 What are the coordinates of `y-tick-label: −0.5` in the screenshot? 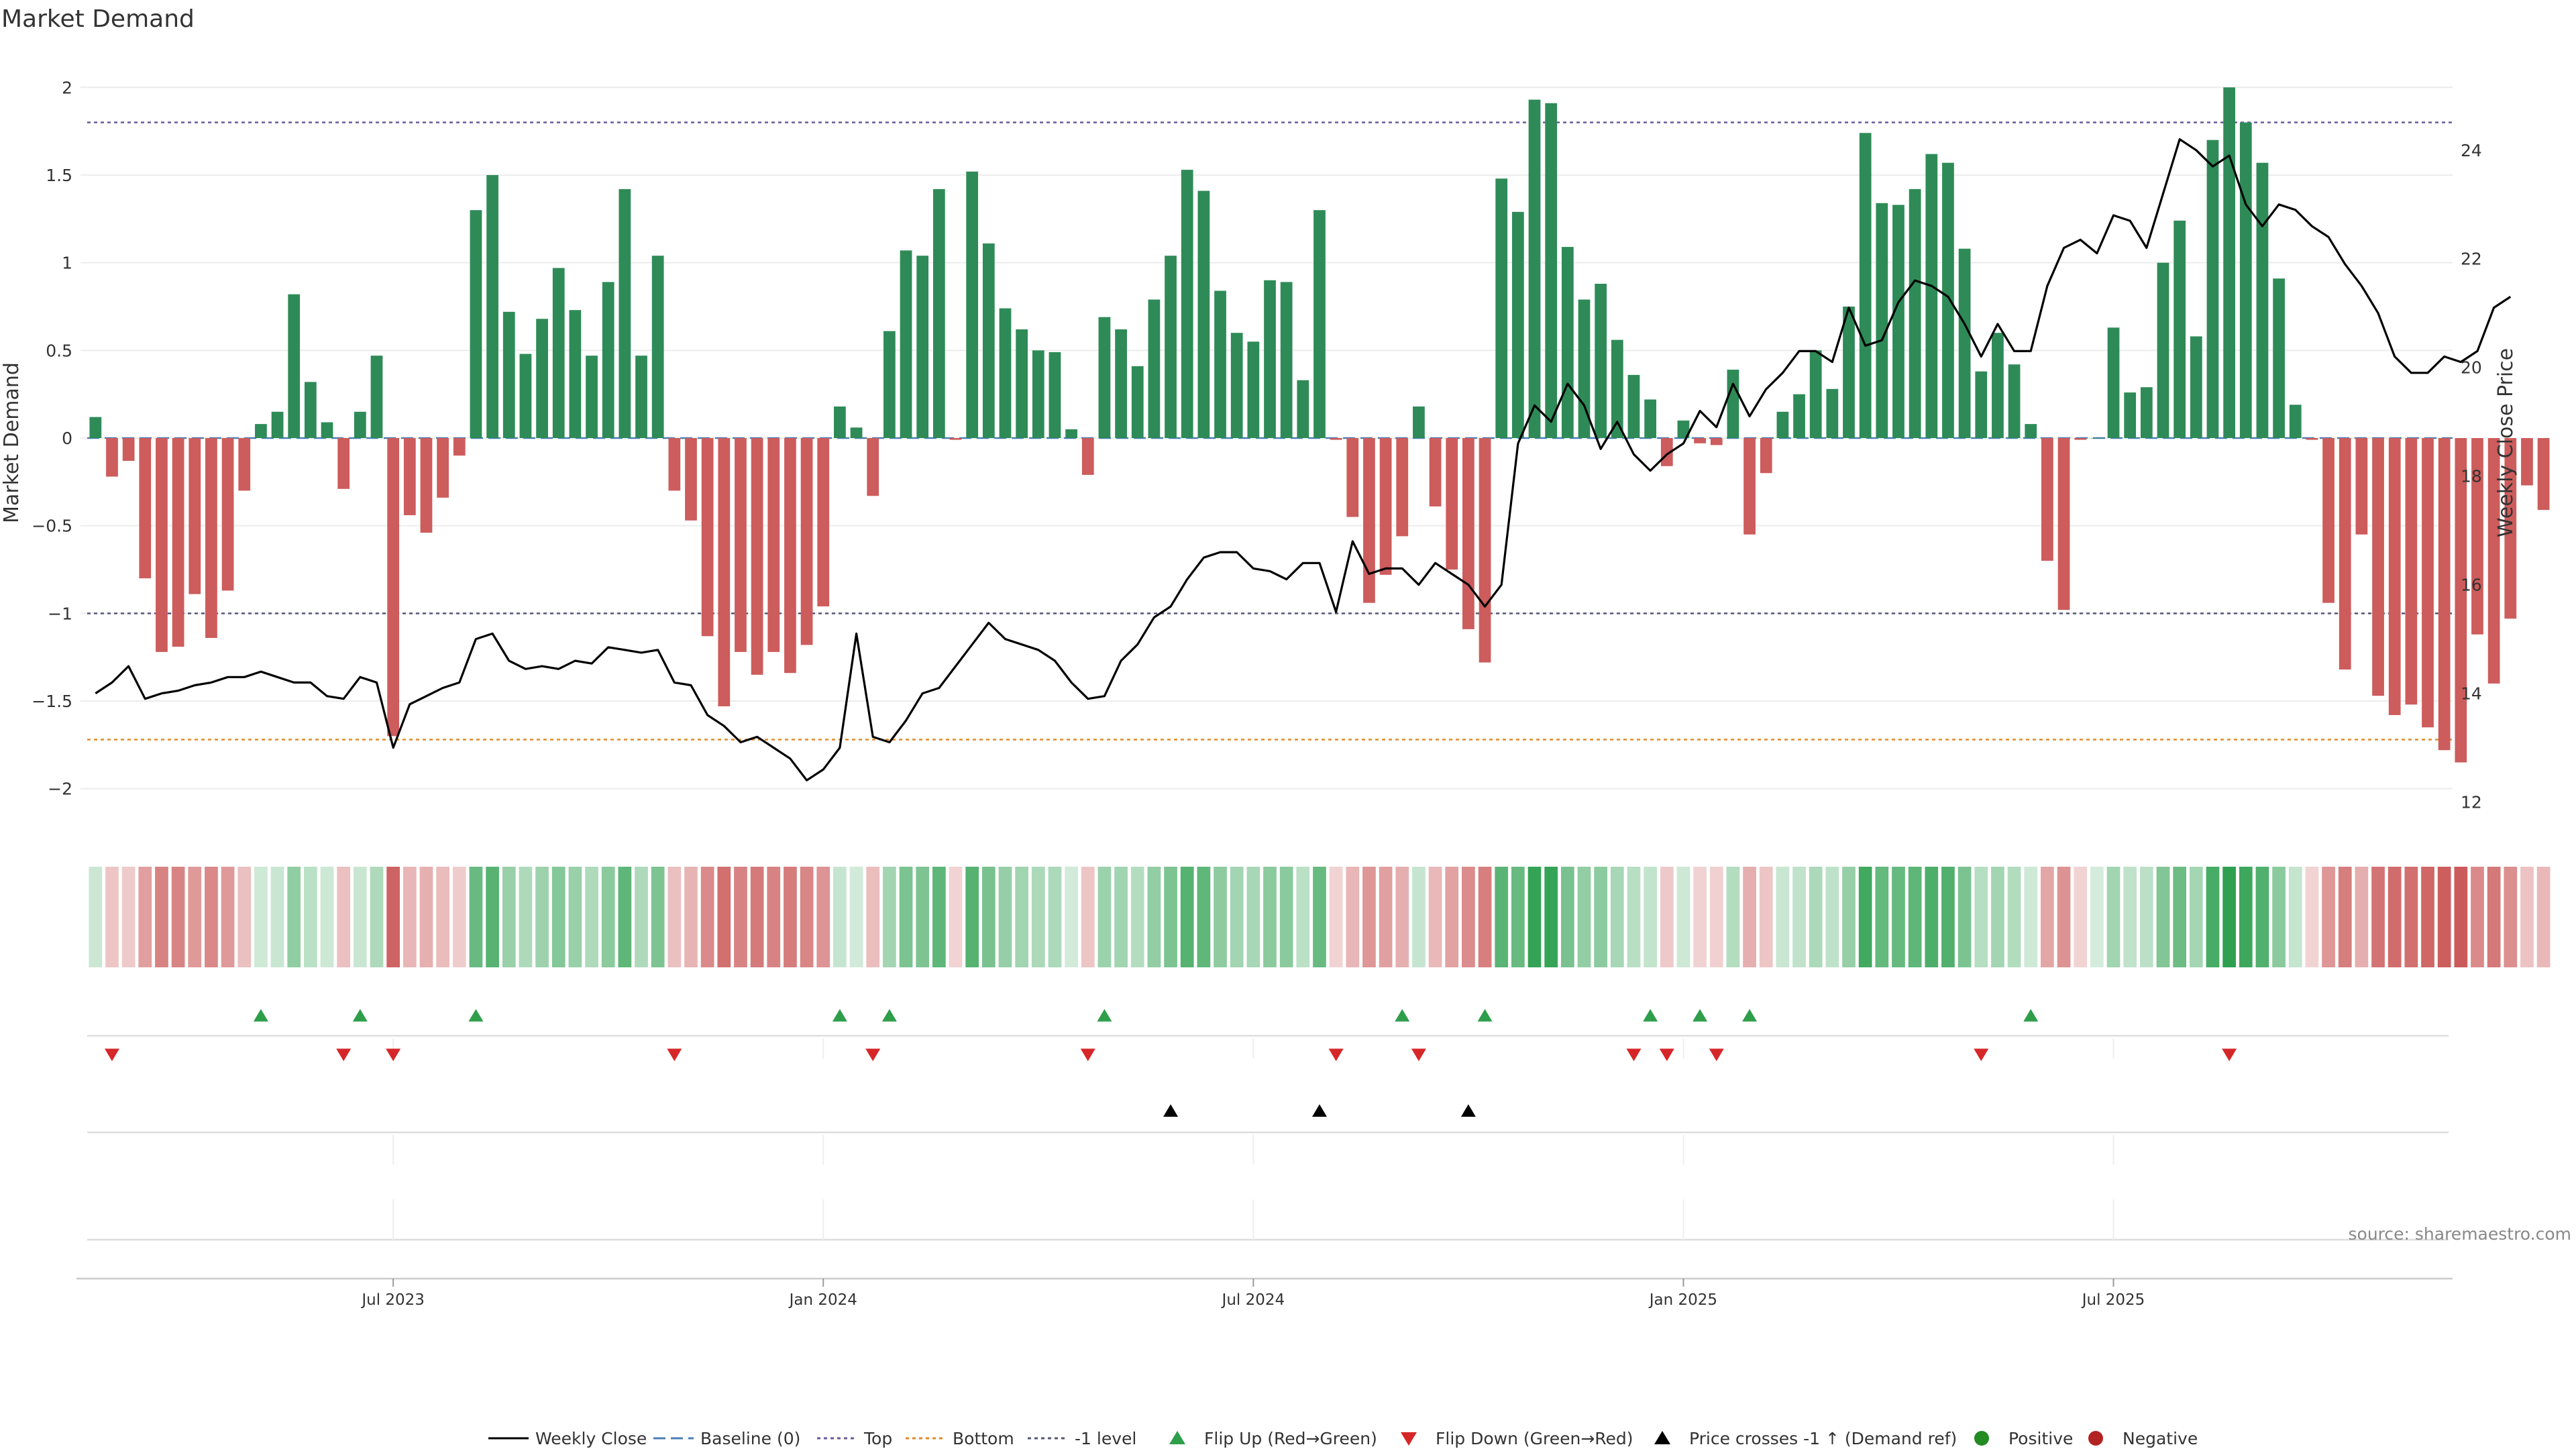 It's located at (52, 526).